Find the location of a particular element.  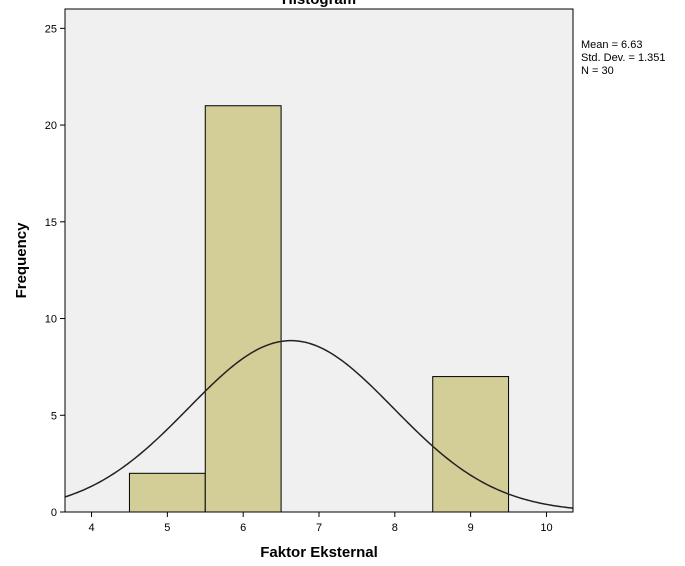

stats-std-dev: Std. Dev. = 1.351 is located at coordinates (623, 58).